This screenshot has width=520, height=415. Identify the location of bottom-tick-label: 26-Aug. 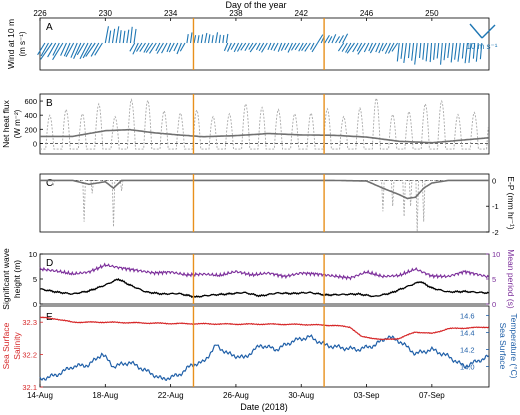
(236, 395).